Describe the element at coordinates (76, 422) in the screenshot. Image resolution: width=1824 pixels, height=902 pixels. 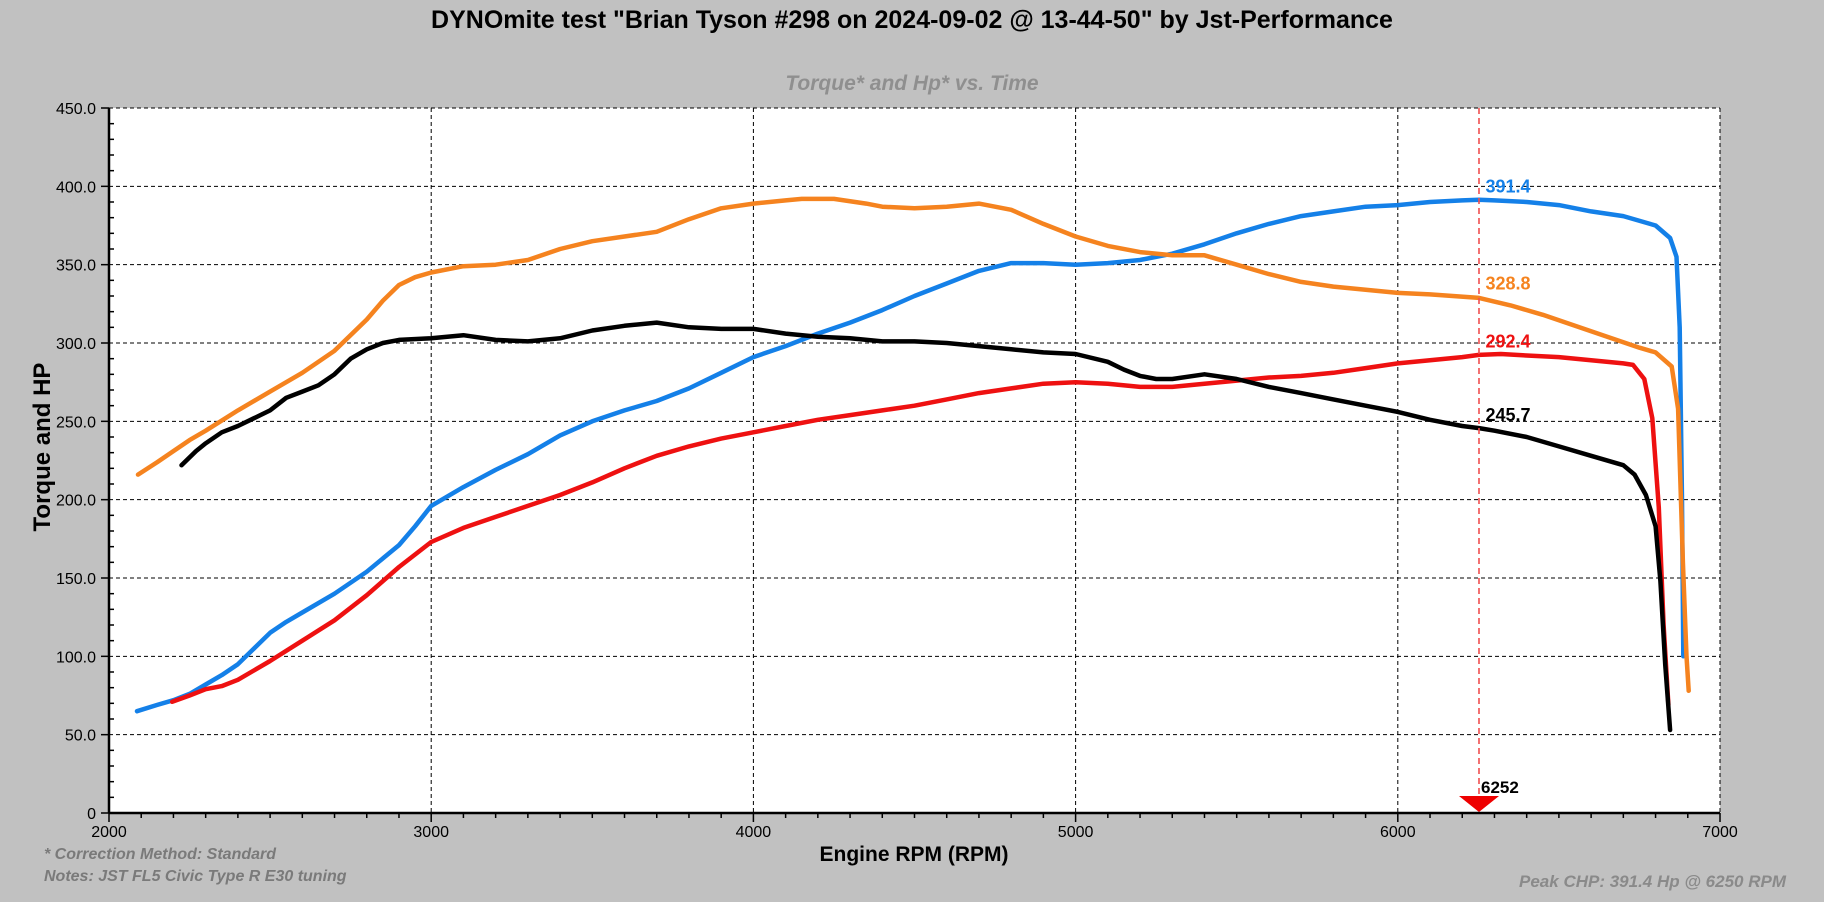
I see `y-tick-label: 250.0` at that location.